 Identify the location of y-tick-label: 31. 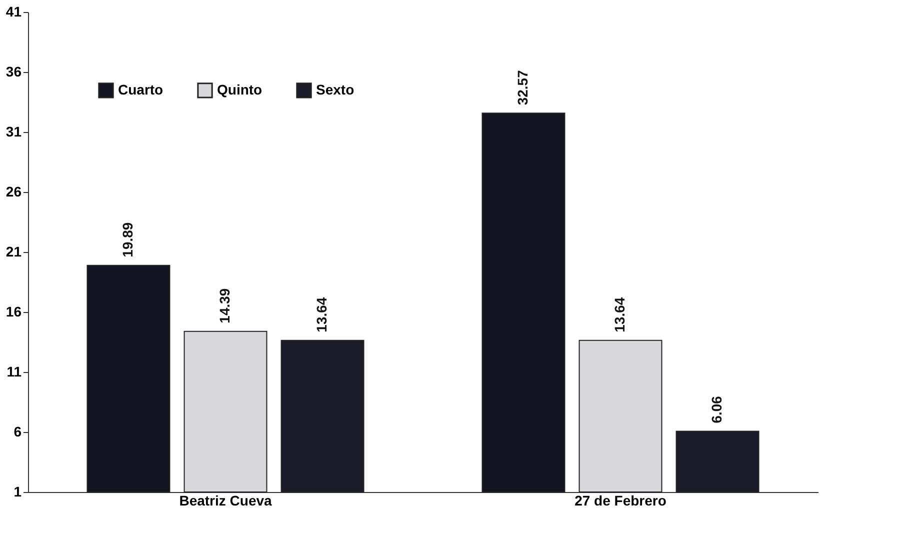
(14, 132).